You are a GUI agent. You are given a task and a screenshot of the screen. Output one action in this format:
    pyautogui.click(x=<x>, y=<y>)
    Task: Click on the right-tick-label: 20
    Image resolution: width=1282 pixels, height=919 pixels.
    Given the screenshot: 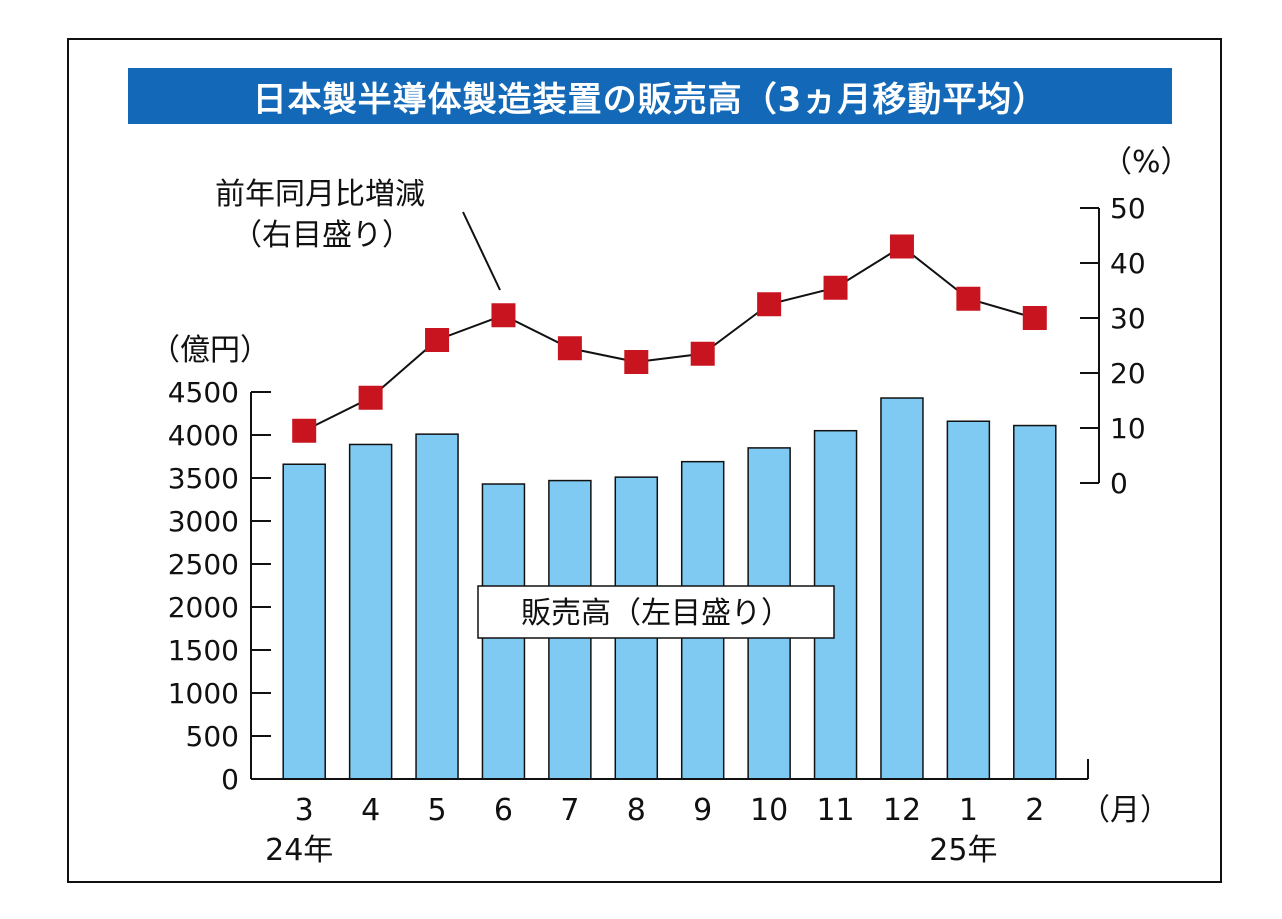 What is the action you would take?
    pyautogui.click(x=1128, y=373)
    